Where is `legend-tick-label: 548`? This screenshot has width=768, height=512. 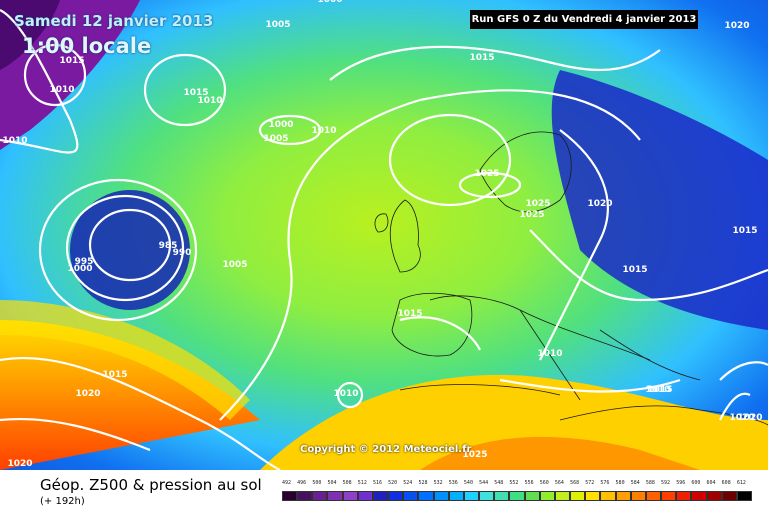
legend-tick-label: 548 is located at coordinates (499, 483).